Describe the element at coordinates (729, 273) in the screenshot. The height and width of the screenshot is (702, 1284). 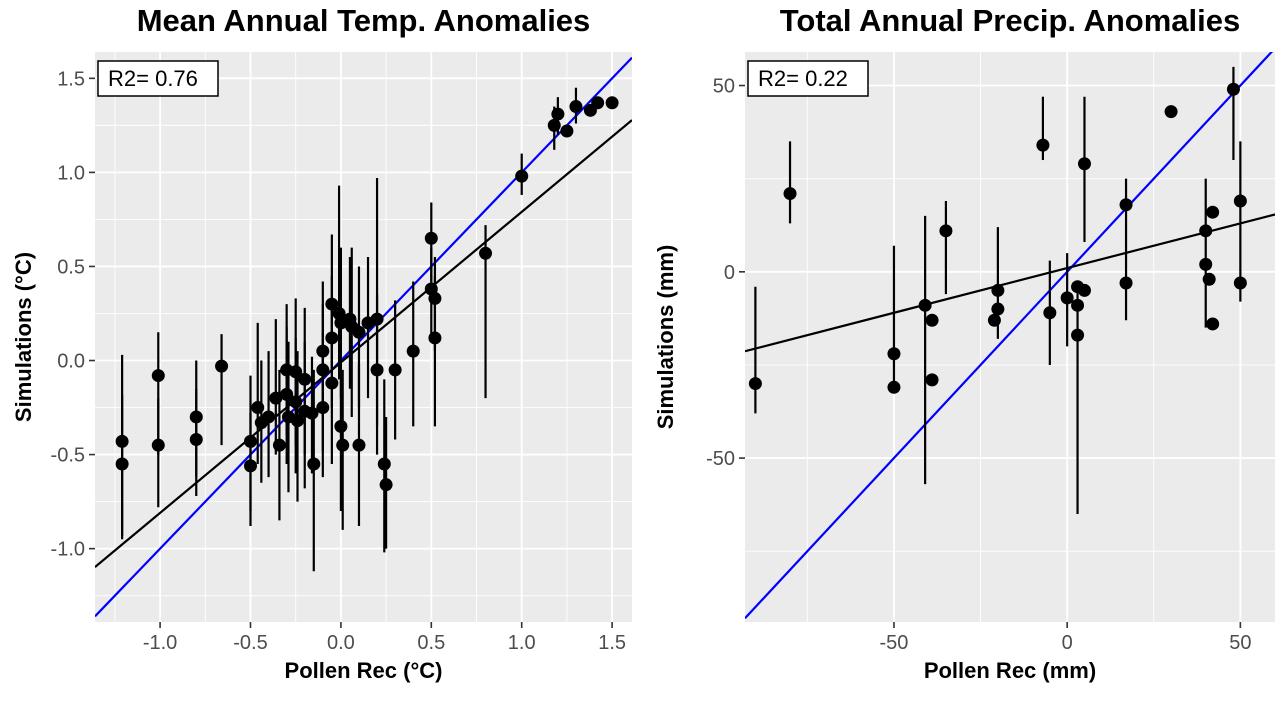
I see `y-tick-label: 0` at that location.